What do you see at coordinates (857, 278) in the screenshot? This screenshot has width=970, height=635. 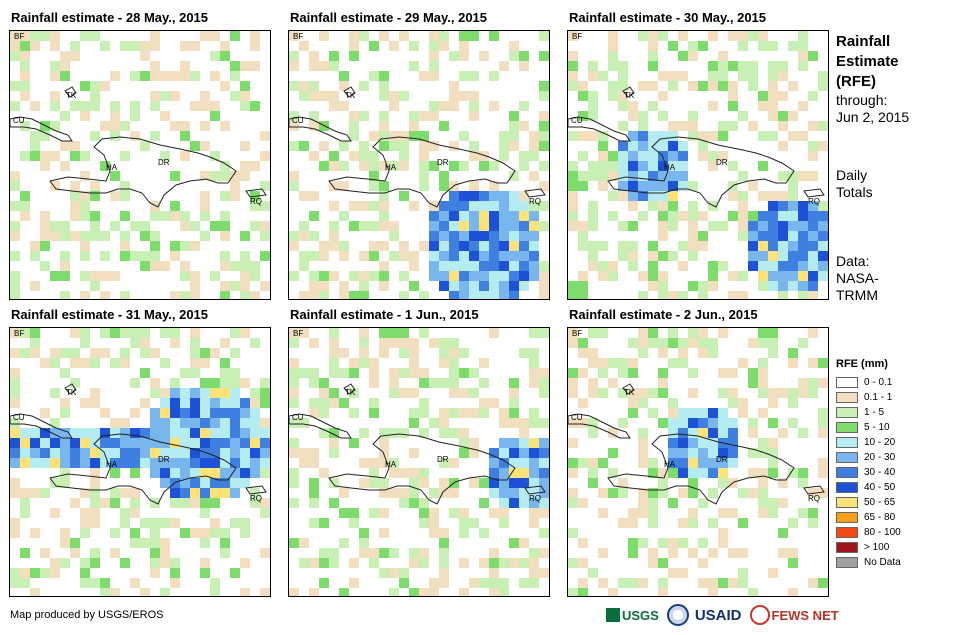 I see `data-source-line-2: NASA-` at bounding box center [857, 278].